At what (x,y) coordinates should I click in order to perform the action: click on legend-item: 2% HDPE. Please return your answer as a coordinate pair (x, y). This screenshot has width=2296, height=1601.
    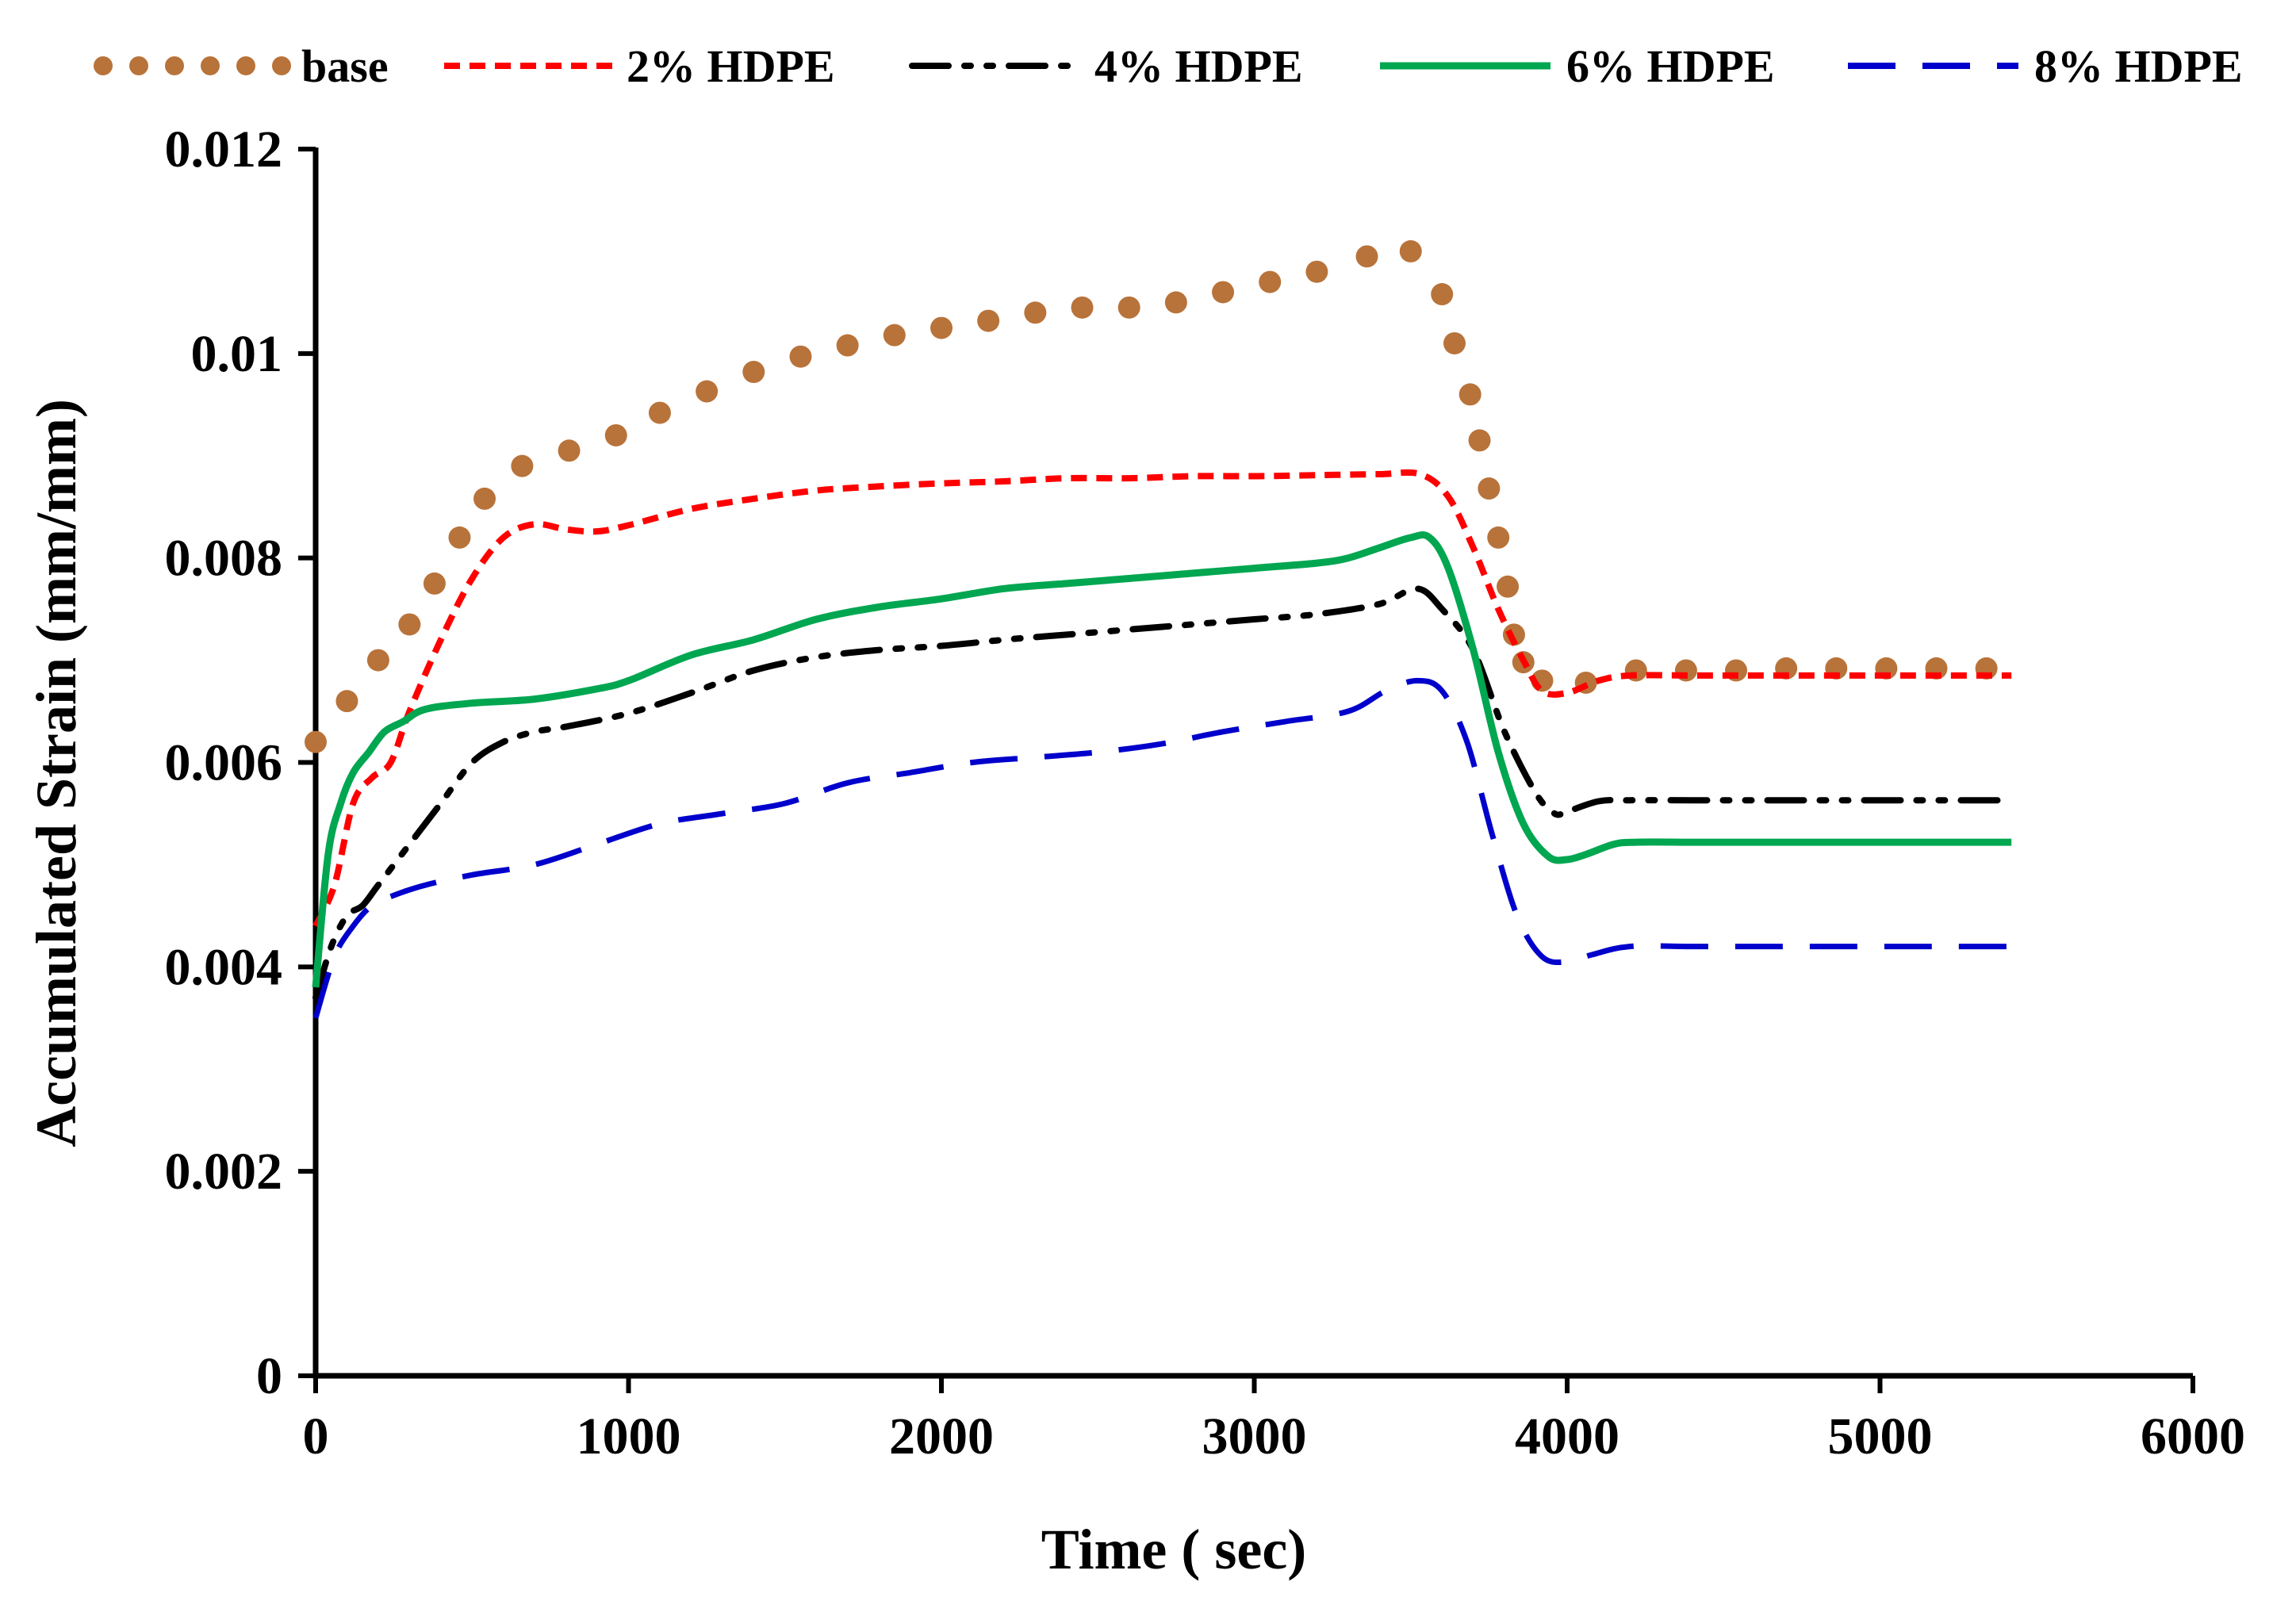
    Looking at the image, I should click on (639, 66).